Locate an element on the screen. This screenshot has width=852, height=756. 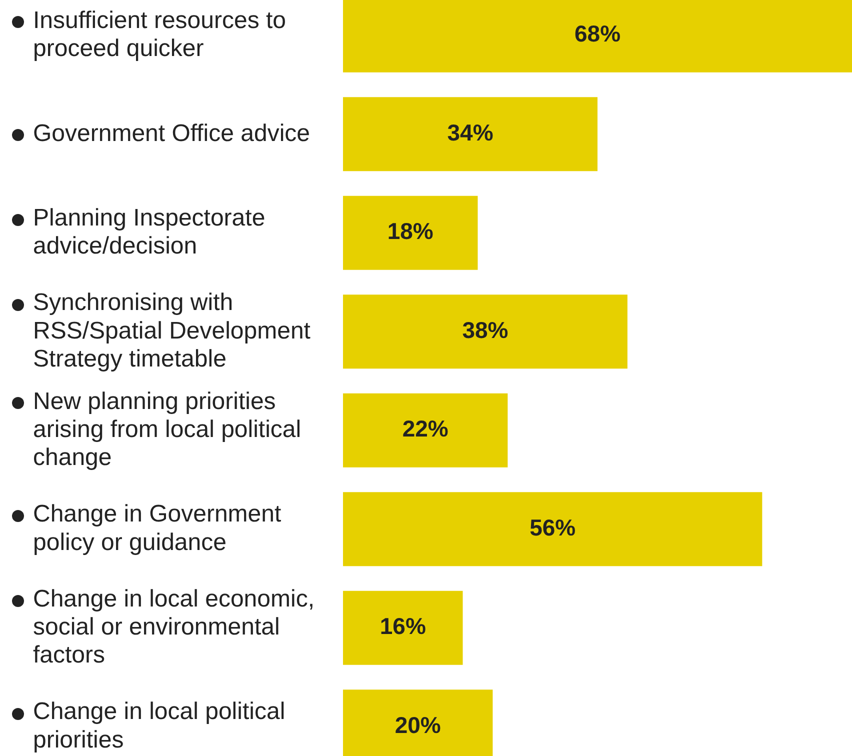
y-tick-label: New planning priorities arising from local political change is located at coordinates (167, 429).